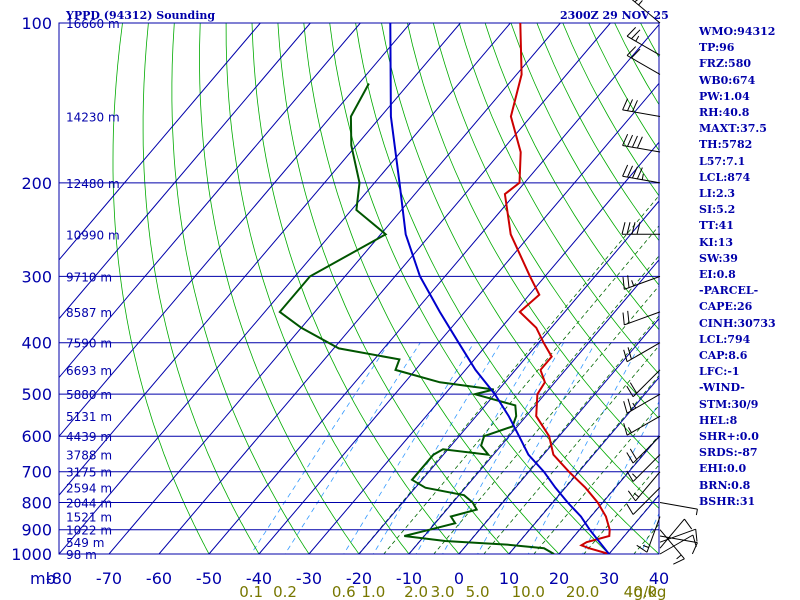  What do you see at coordinates (716, 226) in the screenshot?
I see `stat-item: TT:41` at bounding box center [716, 226].